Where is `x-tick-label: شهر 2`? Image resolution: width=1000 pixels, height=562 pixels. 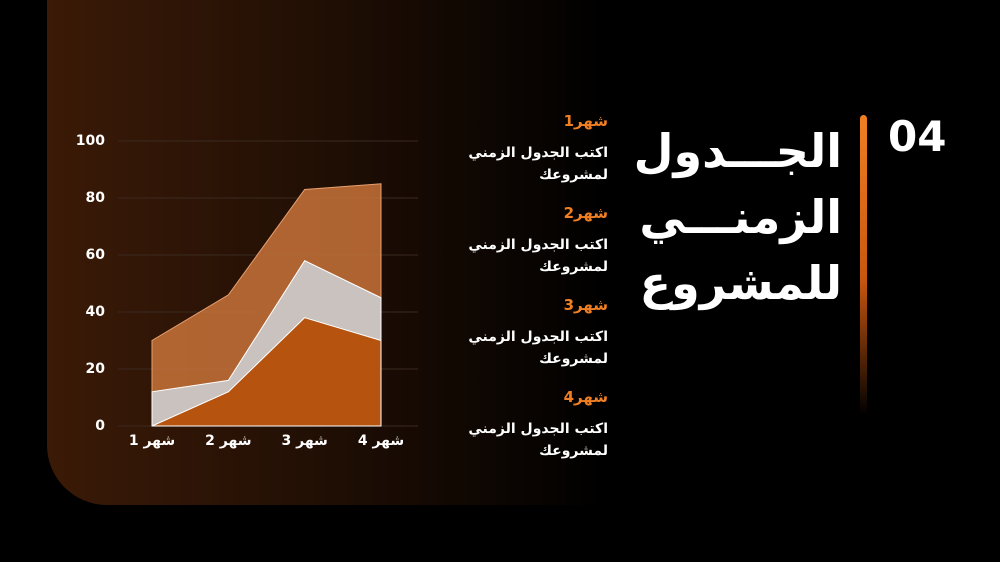
x-tick-label: شهر 2 is located at coordinates (228, 441).